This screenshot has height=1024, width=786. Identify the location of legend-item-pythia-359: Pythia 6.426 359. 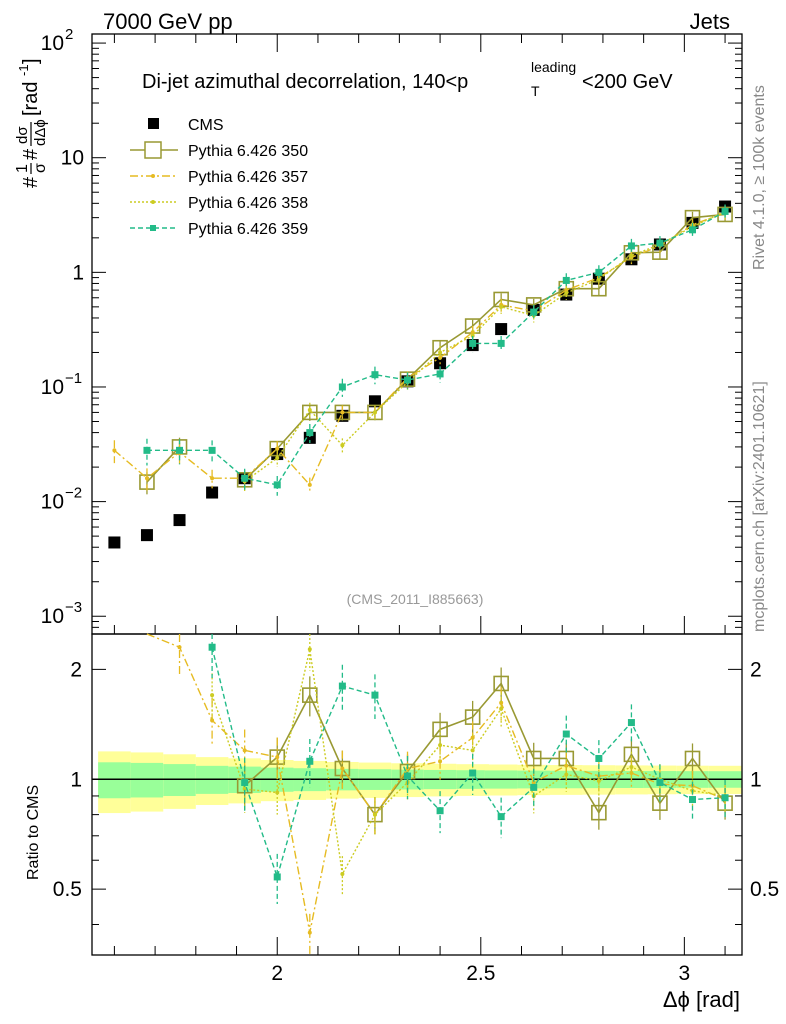
(219, 229).